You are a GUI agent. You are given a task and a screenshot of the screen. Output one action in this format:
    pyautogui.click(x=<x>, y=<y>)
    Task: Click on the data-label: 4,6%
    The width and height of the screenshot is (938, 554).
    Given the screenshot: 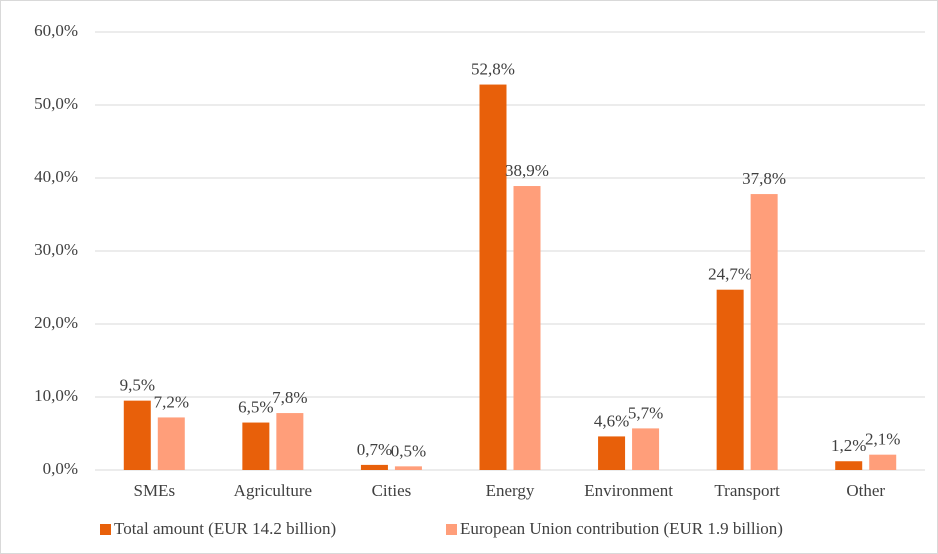 What is the action you would take?
    pyautogui.click(x=611, y=420)
    